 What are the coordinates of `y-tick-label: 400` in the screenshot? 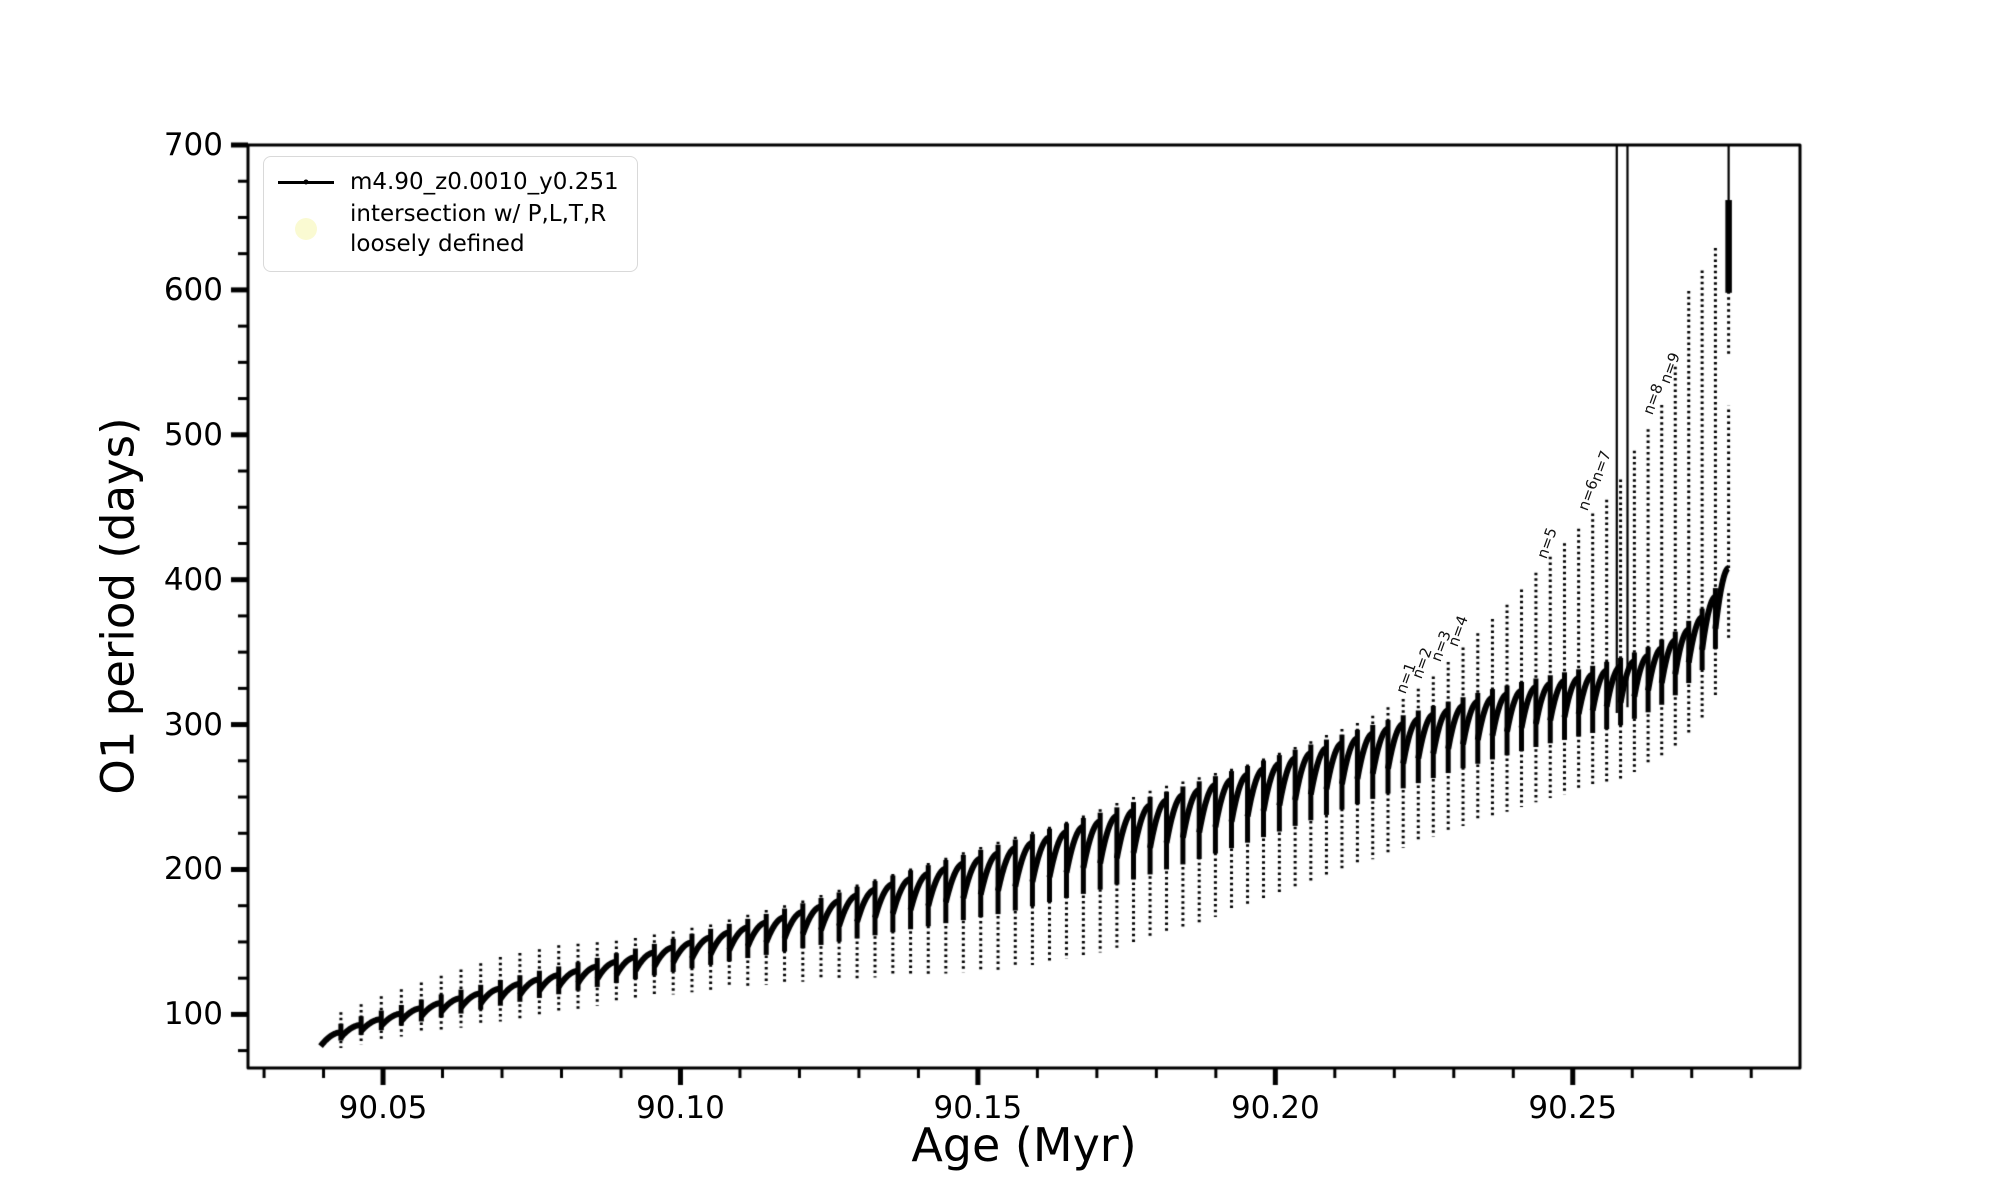 It's located at (193, 579).